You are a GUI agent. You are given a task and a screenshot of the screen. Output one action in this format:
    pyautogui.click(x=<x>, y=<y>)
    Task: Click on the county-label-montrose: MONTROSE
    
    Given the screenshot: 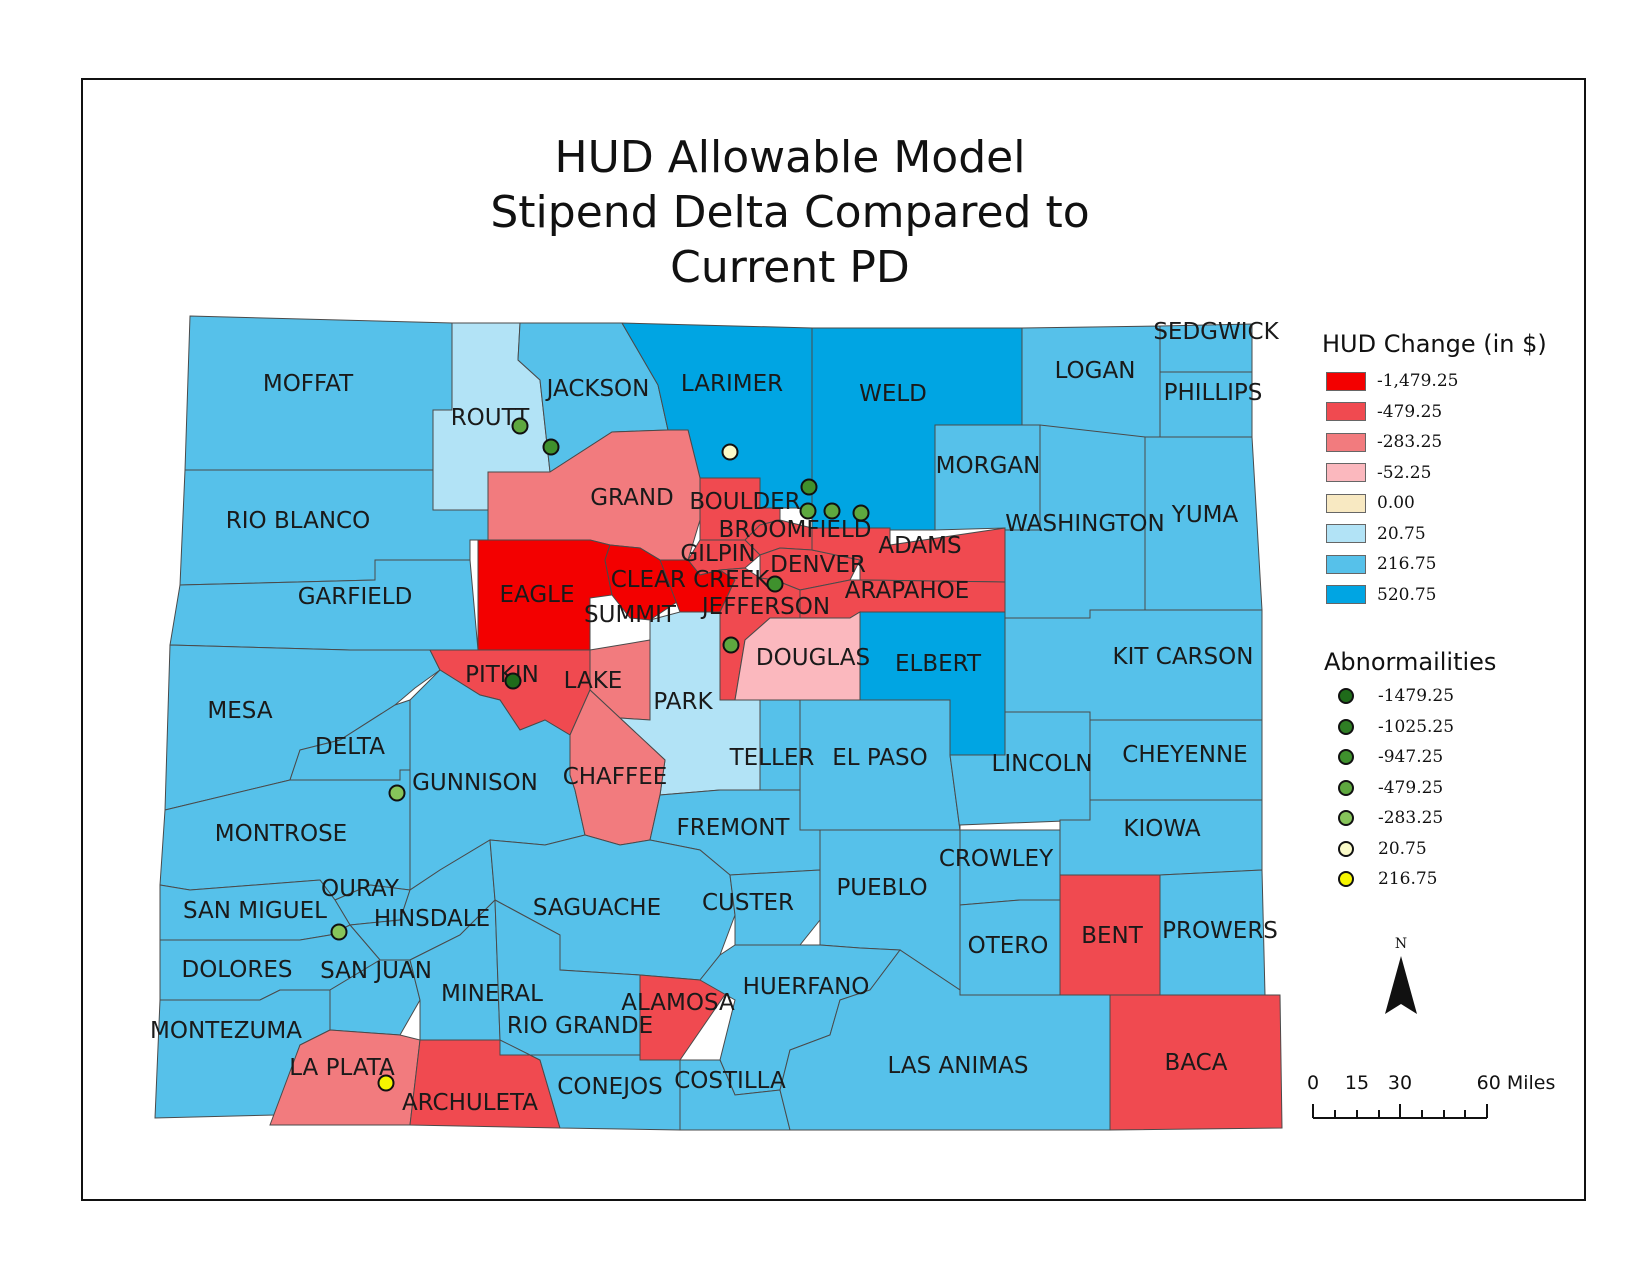 What is the action you would take?
    pyautogui.click(x=281, y=834)
    